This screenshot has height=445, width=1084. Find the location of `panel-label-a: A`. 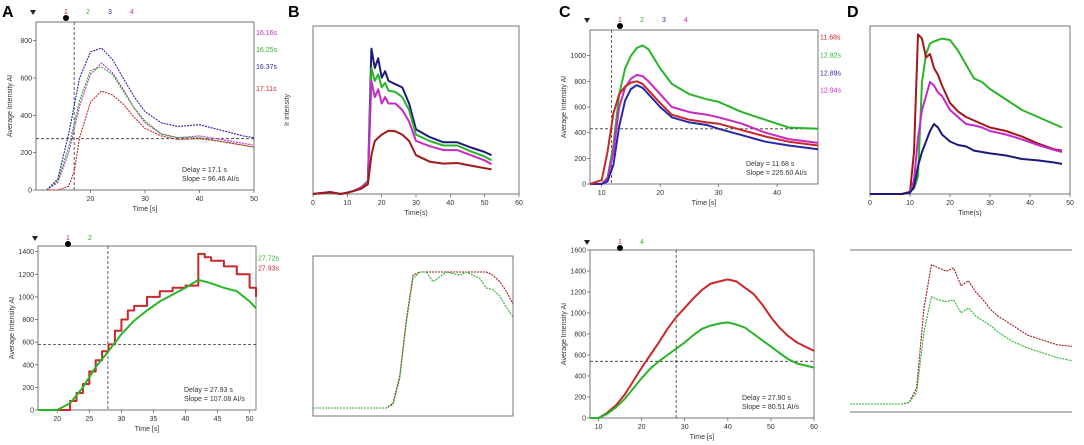

panel-label-a: A is located at coordinates (8, 12).